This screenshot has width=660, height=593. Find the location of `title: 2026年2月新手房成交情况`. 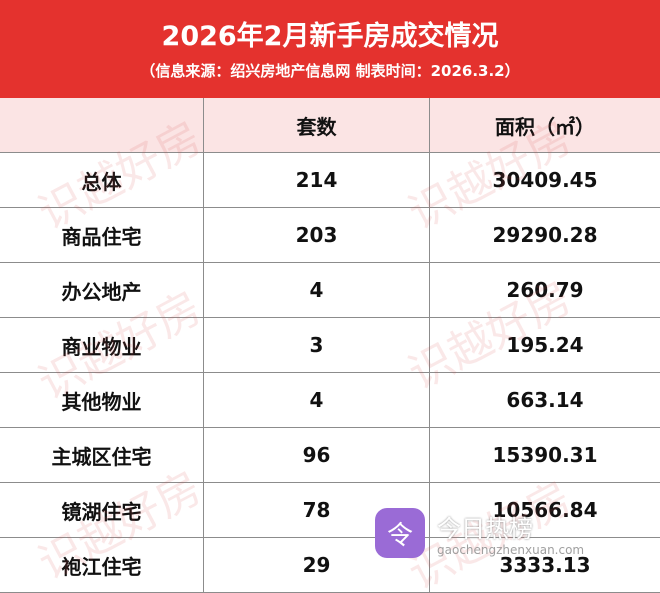

title: 2026年2月新手房成交情况 is located at coordinates (330, 36).